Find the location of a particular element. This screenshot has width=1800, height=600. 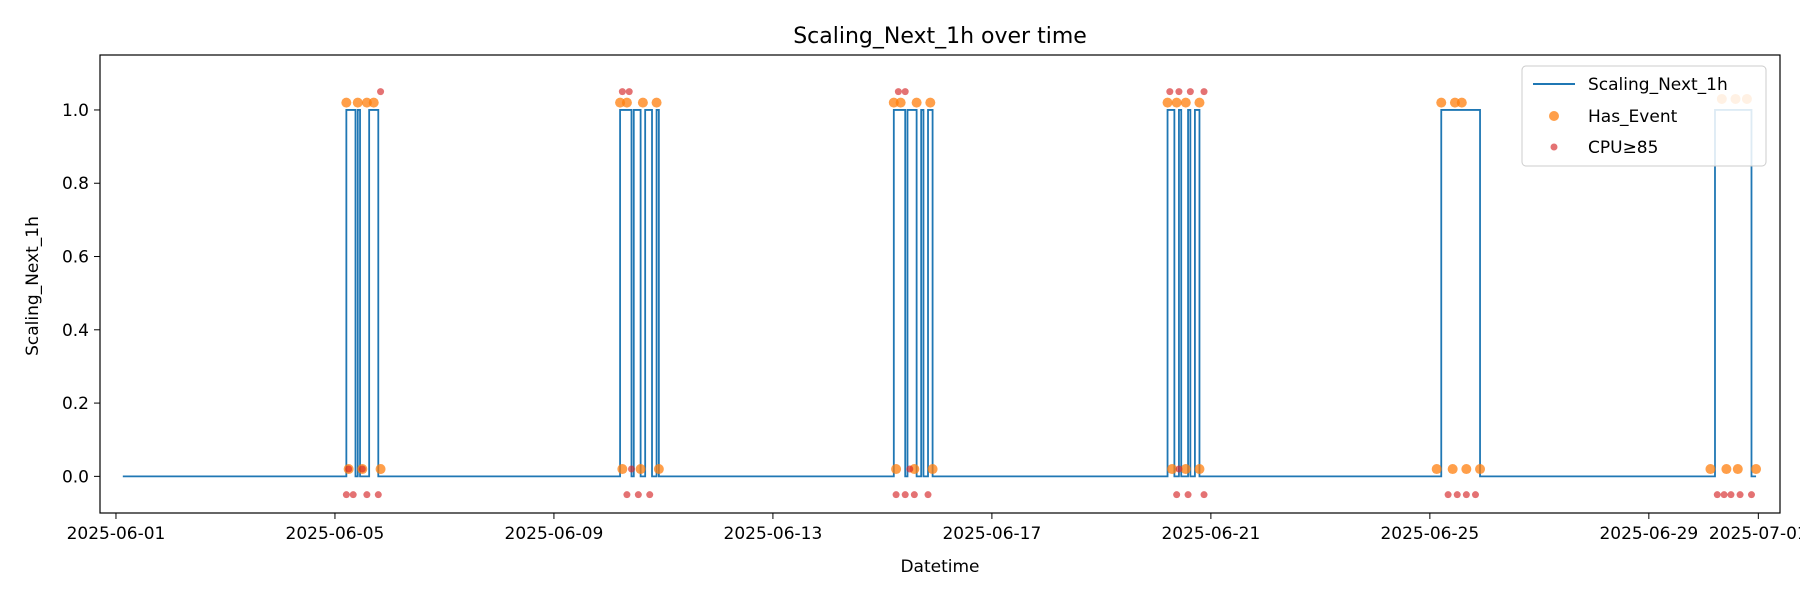

chart-title: Scaling_Next_1h over time is located at coordinates (940, 36).